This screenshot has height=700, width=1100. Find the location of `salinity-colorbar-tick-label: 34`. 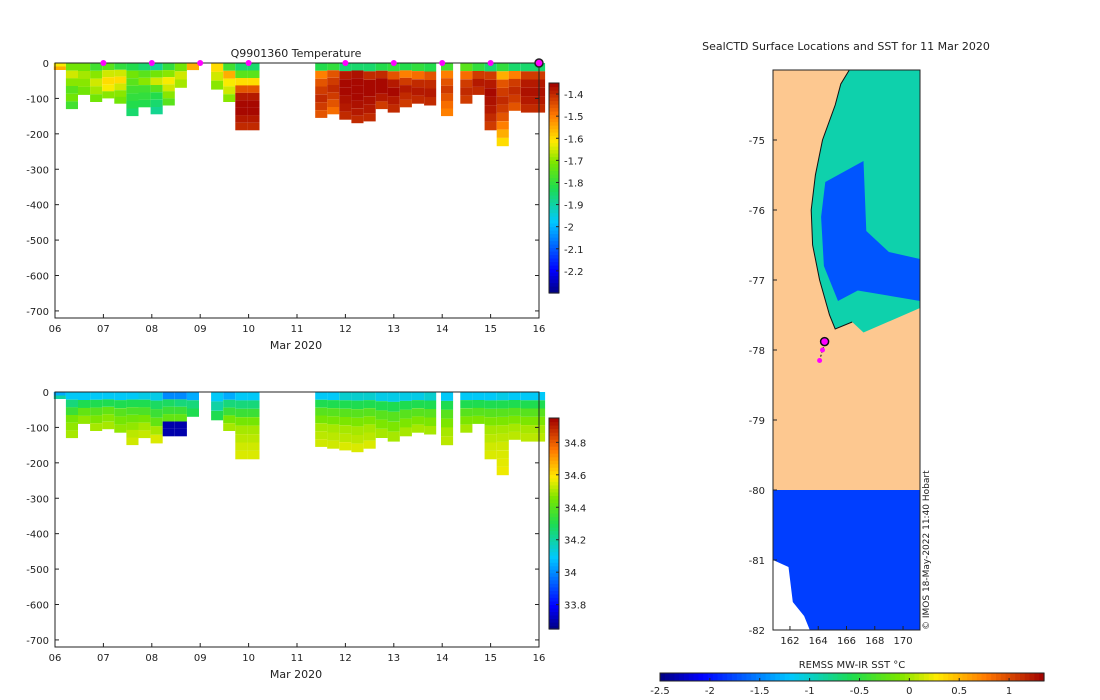

salinity-colorbar-tick-label: 34 is located at coordinates (570, 573).